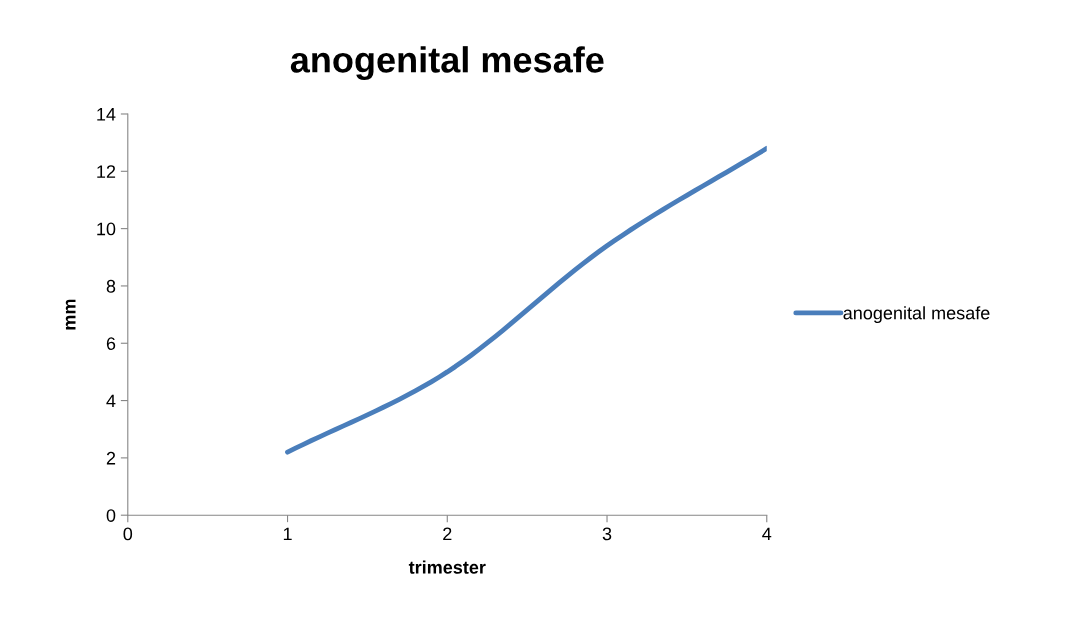  I want to click on y-tick-label: 6, so click(111, 343).